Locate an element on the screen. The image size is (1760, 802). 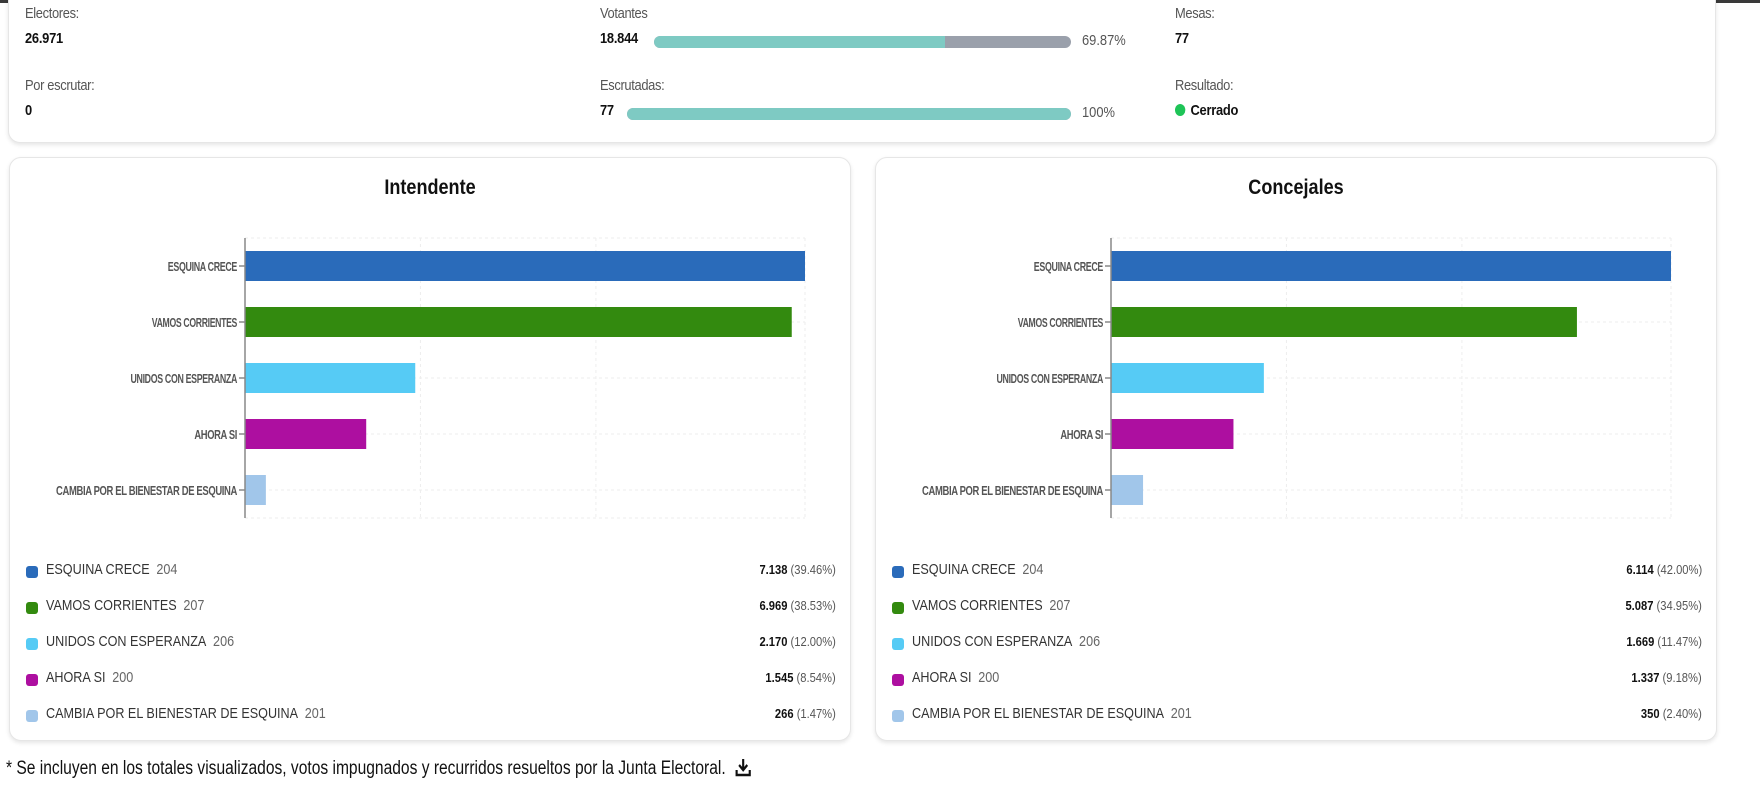
legend-votes: 1.337 (9.18%) is located at coordinates (1667, 677).